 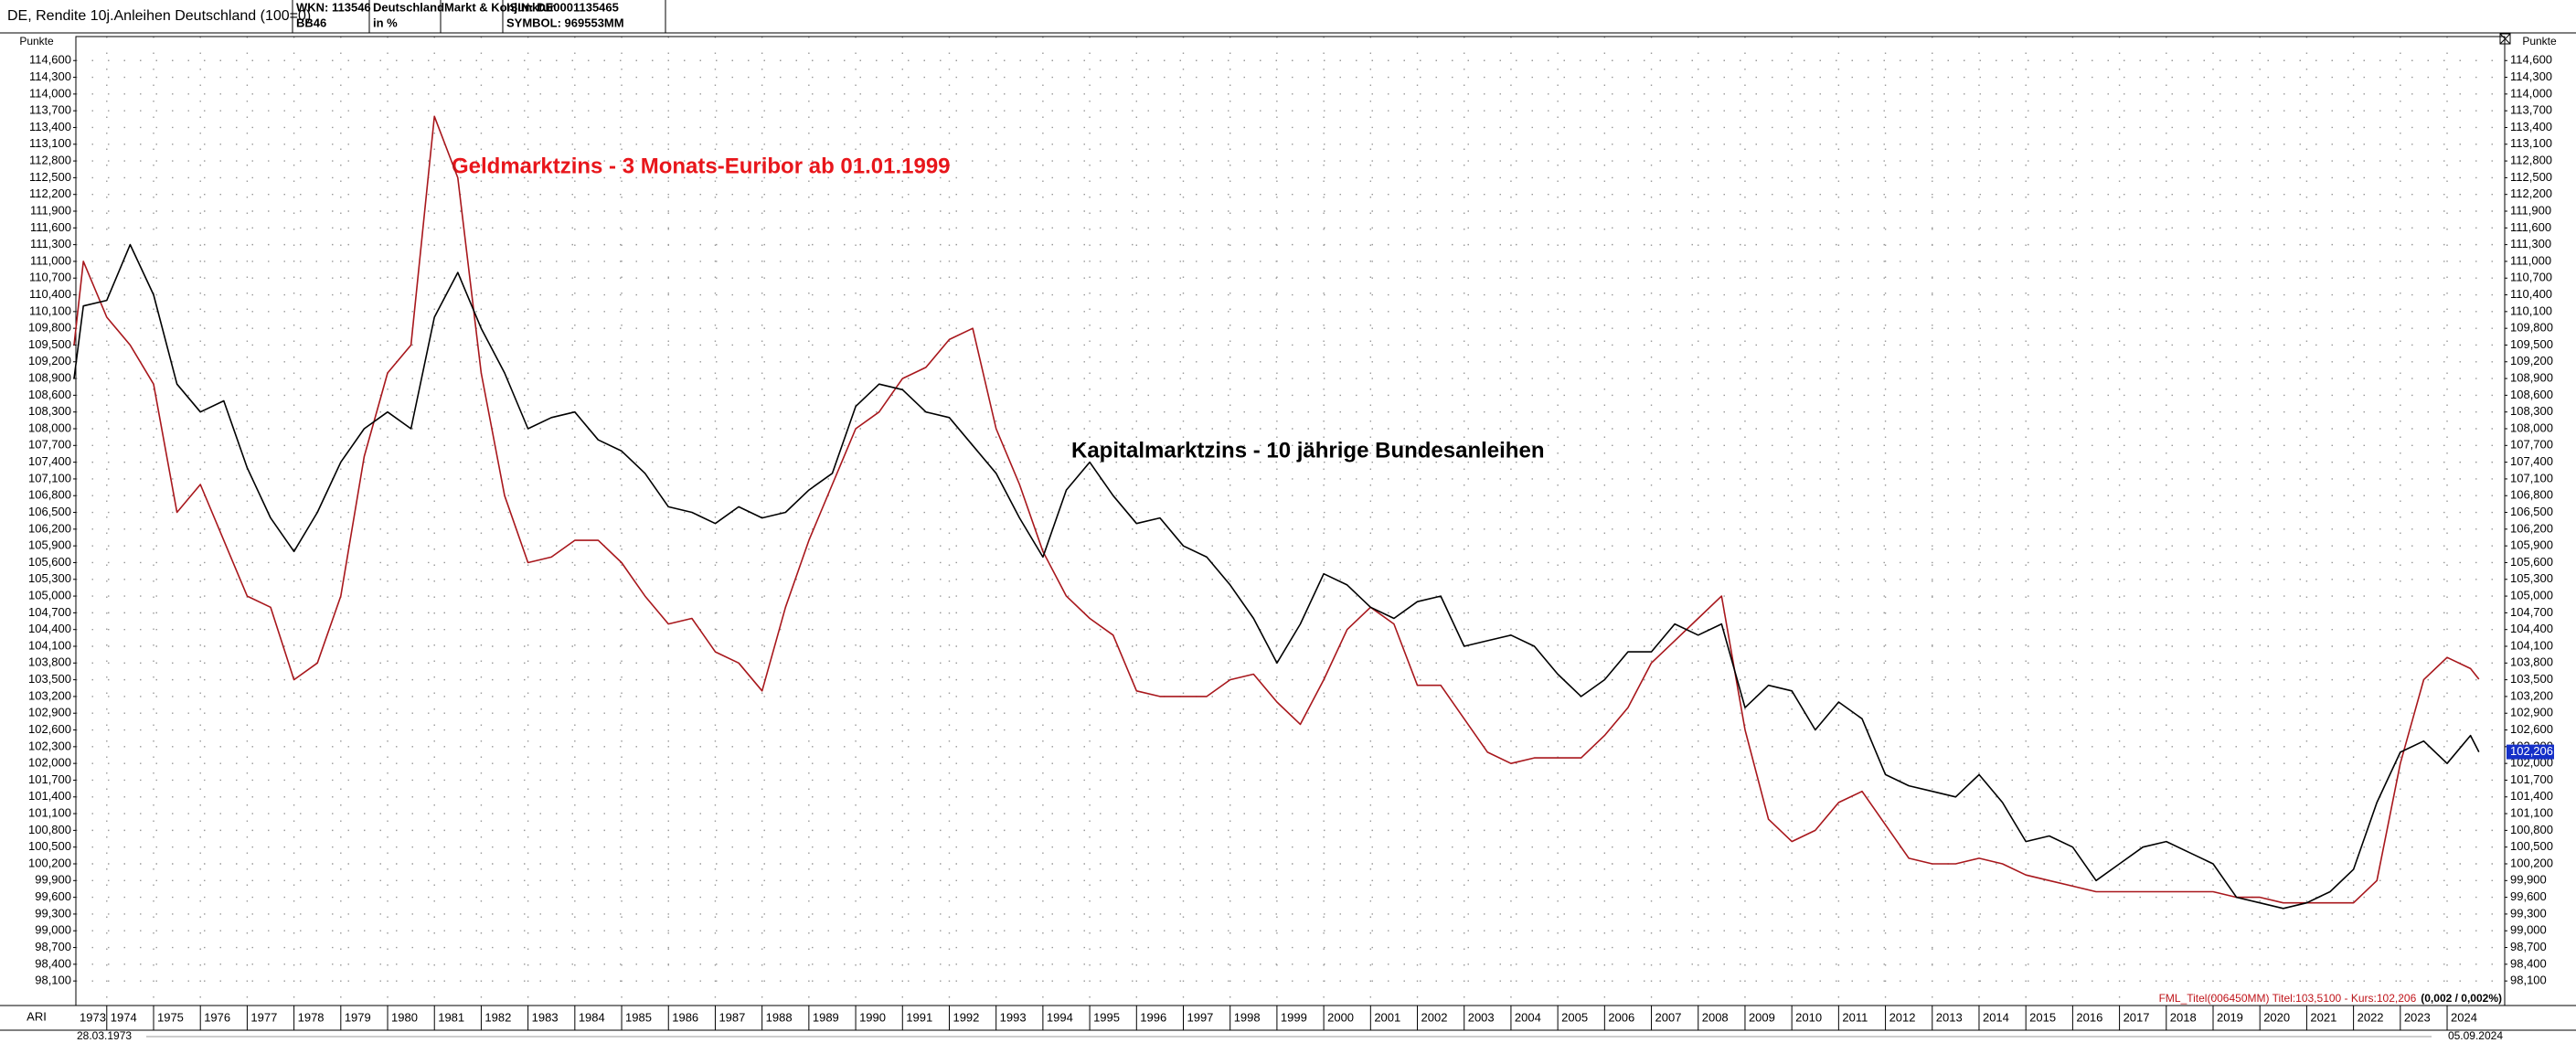 What do you see at coordinates (1013, 1017) in the screenshot?
I see `x-tick-label: 1993` at bounding box center [1013, 1017].